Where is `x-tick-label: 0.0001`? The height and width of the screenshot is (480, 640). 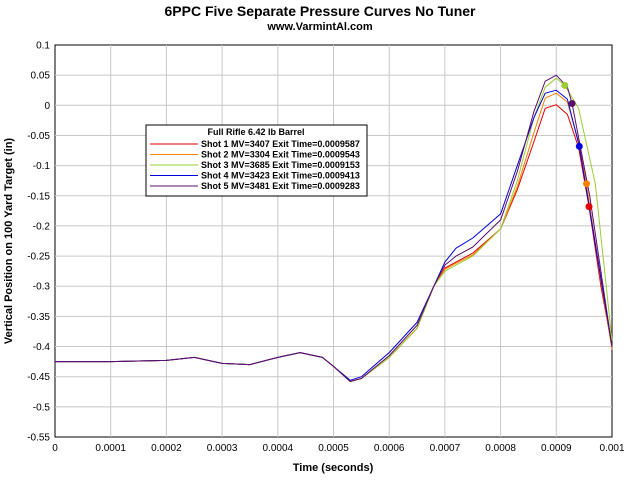
x-tick-label: 0.0001 is located at coordinates (110, 448).